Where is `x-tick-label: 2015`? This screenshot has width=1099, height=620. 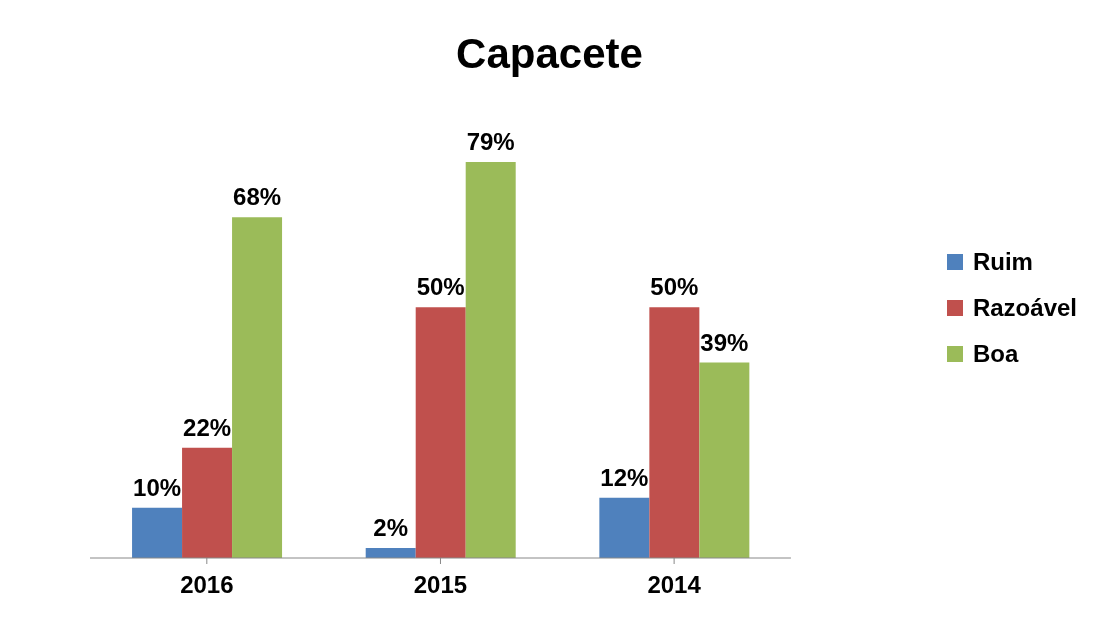
x-tick-label: 2015 is located at coordinates (440, 585).